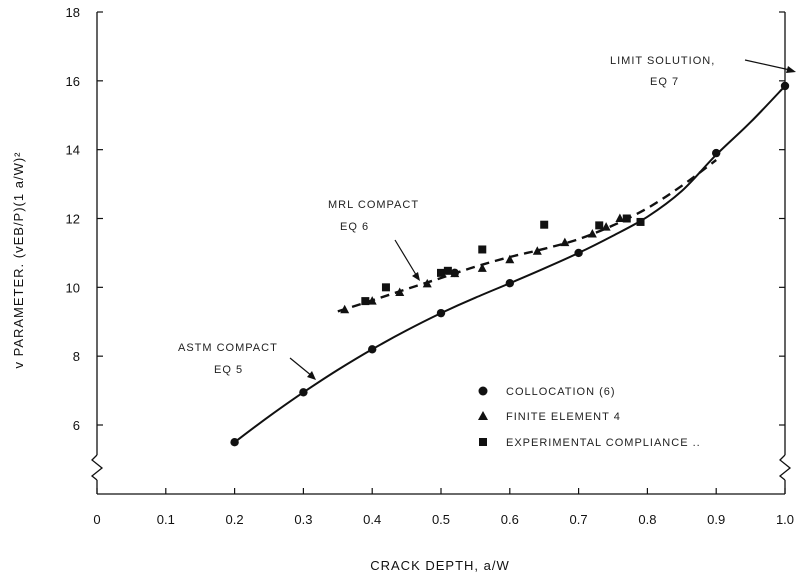 Image resolution: width=798 pixels, height=579 pixels. What do you see at coordinates (483, 442) in the screenshot?
I see `legend-square-marker` at bounding box center [483, 442].